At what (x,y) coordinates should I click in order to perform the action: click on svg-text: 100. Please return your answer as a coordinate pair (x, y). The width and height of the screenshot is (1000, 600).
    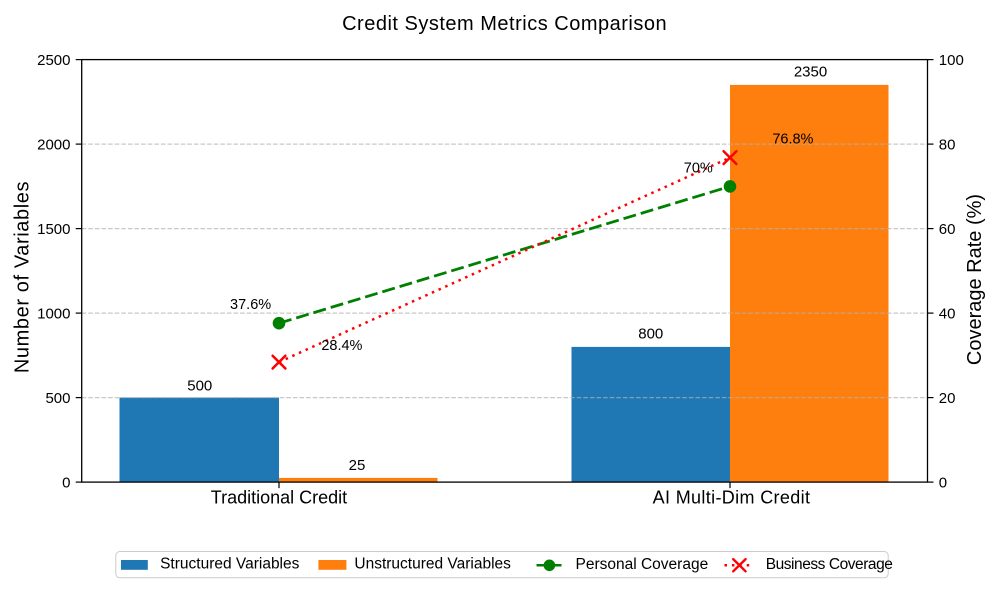
    Looking at the image, I should click on (951, 60).